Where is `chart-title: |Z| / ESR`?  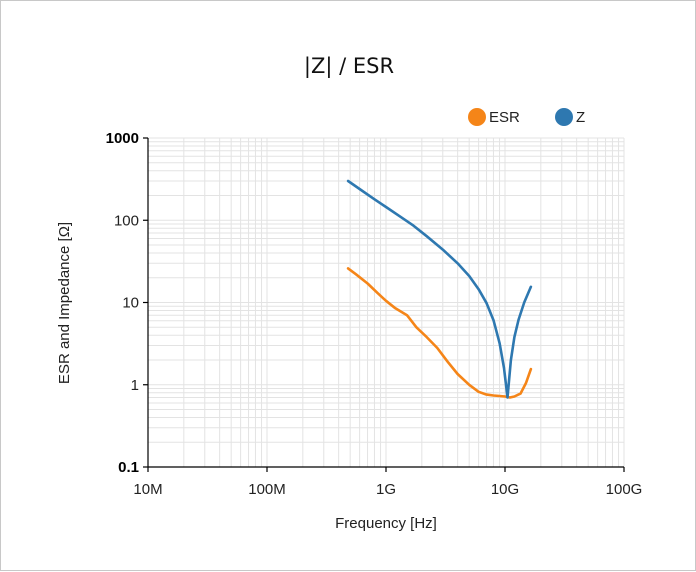
chart-title: |Z| / ESR is located at coordinates (349, 66).